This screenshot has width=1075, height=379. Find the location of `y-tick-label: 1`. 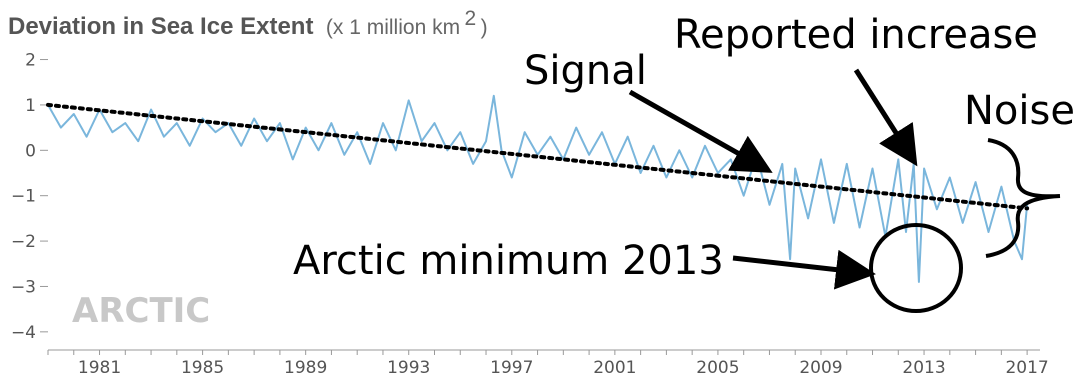

y-tick-label: 1 is located at coordinates (30, 106).